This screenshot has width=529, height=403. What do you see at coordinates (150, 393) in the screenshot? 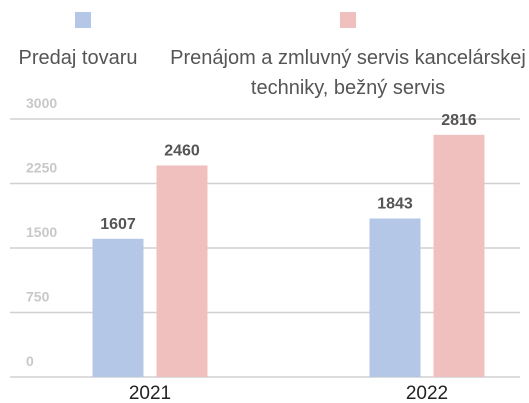
I see `x-tick-label: 2021` at bounding box center [150, 393].